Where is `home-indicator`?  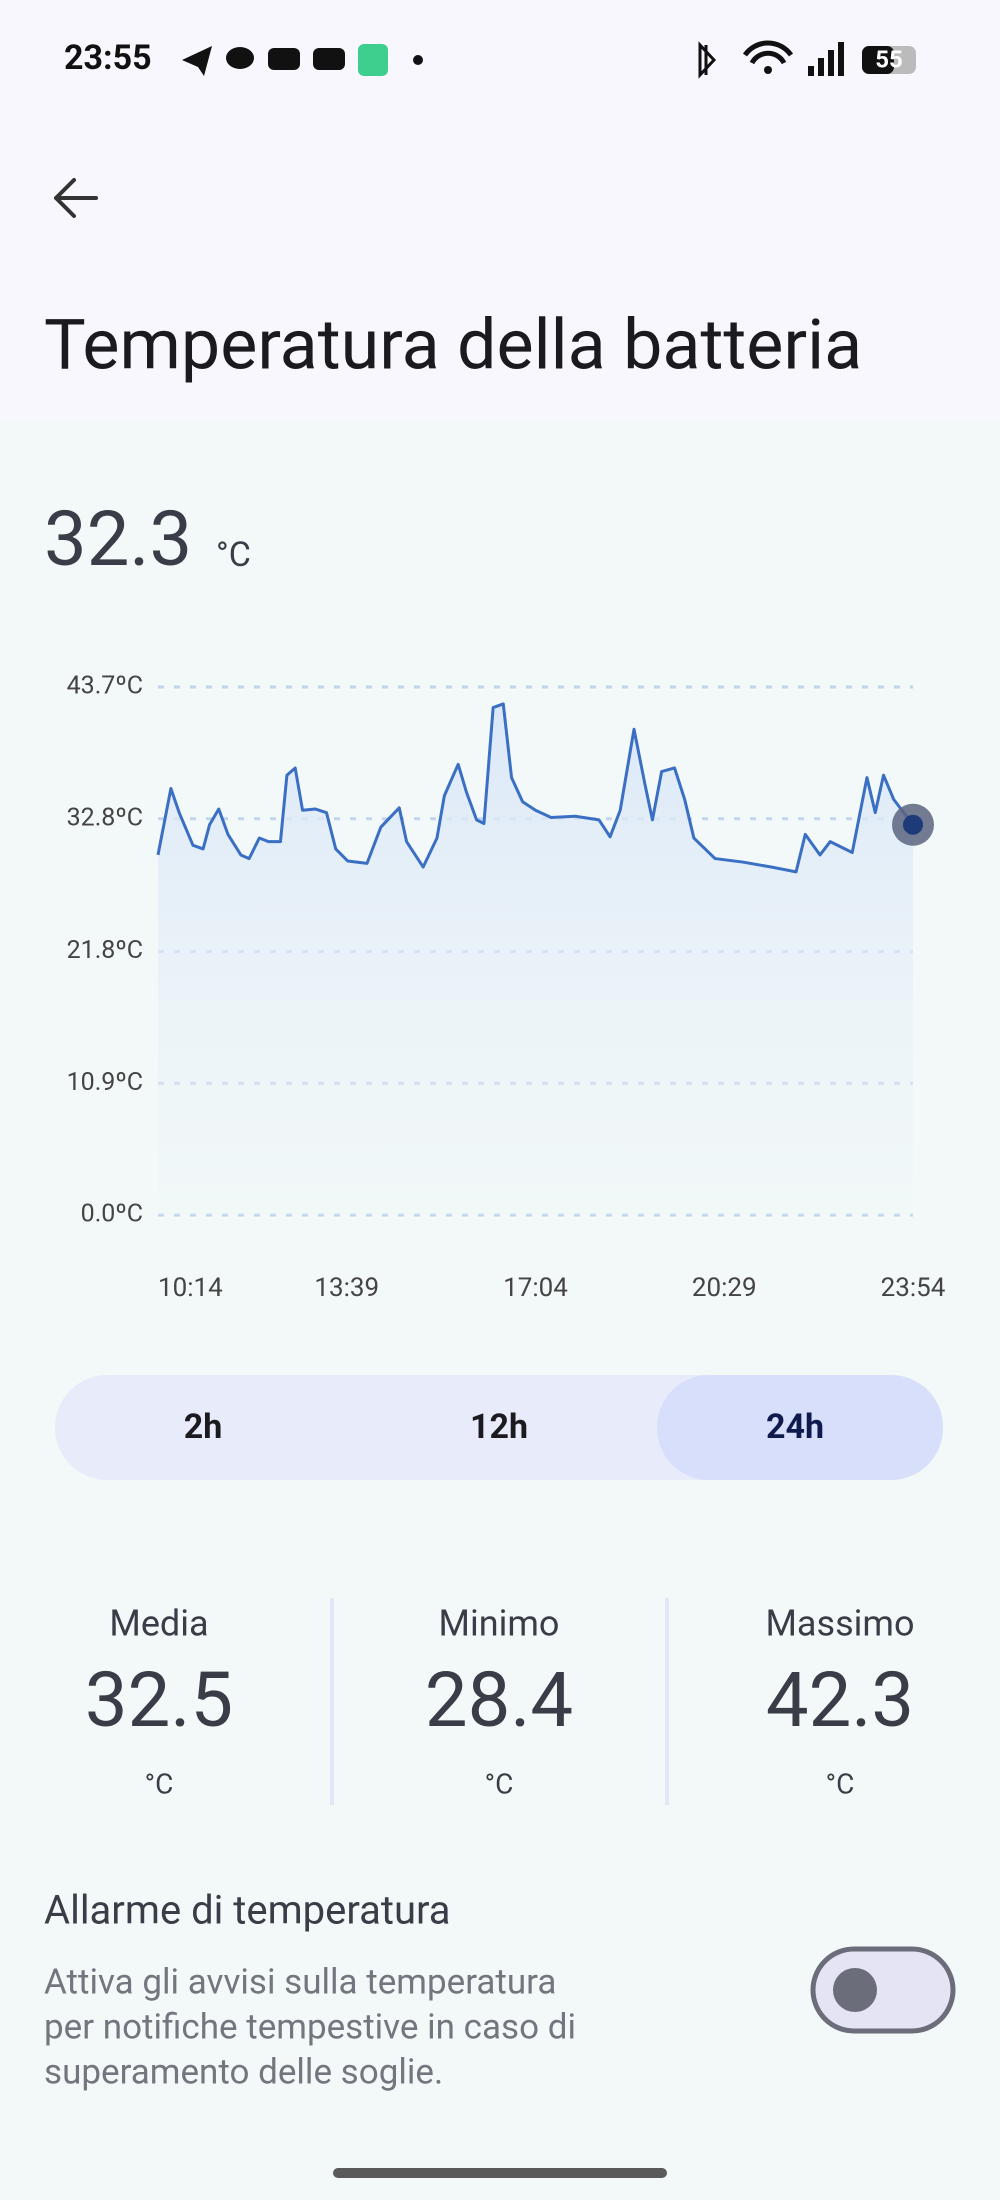 home-indicator is located at coordinates (500, 2173).